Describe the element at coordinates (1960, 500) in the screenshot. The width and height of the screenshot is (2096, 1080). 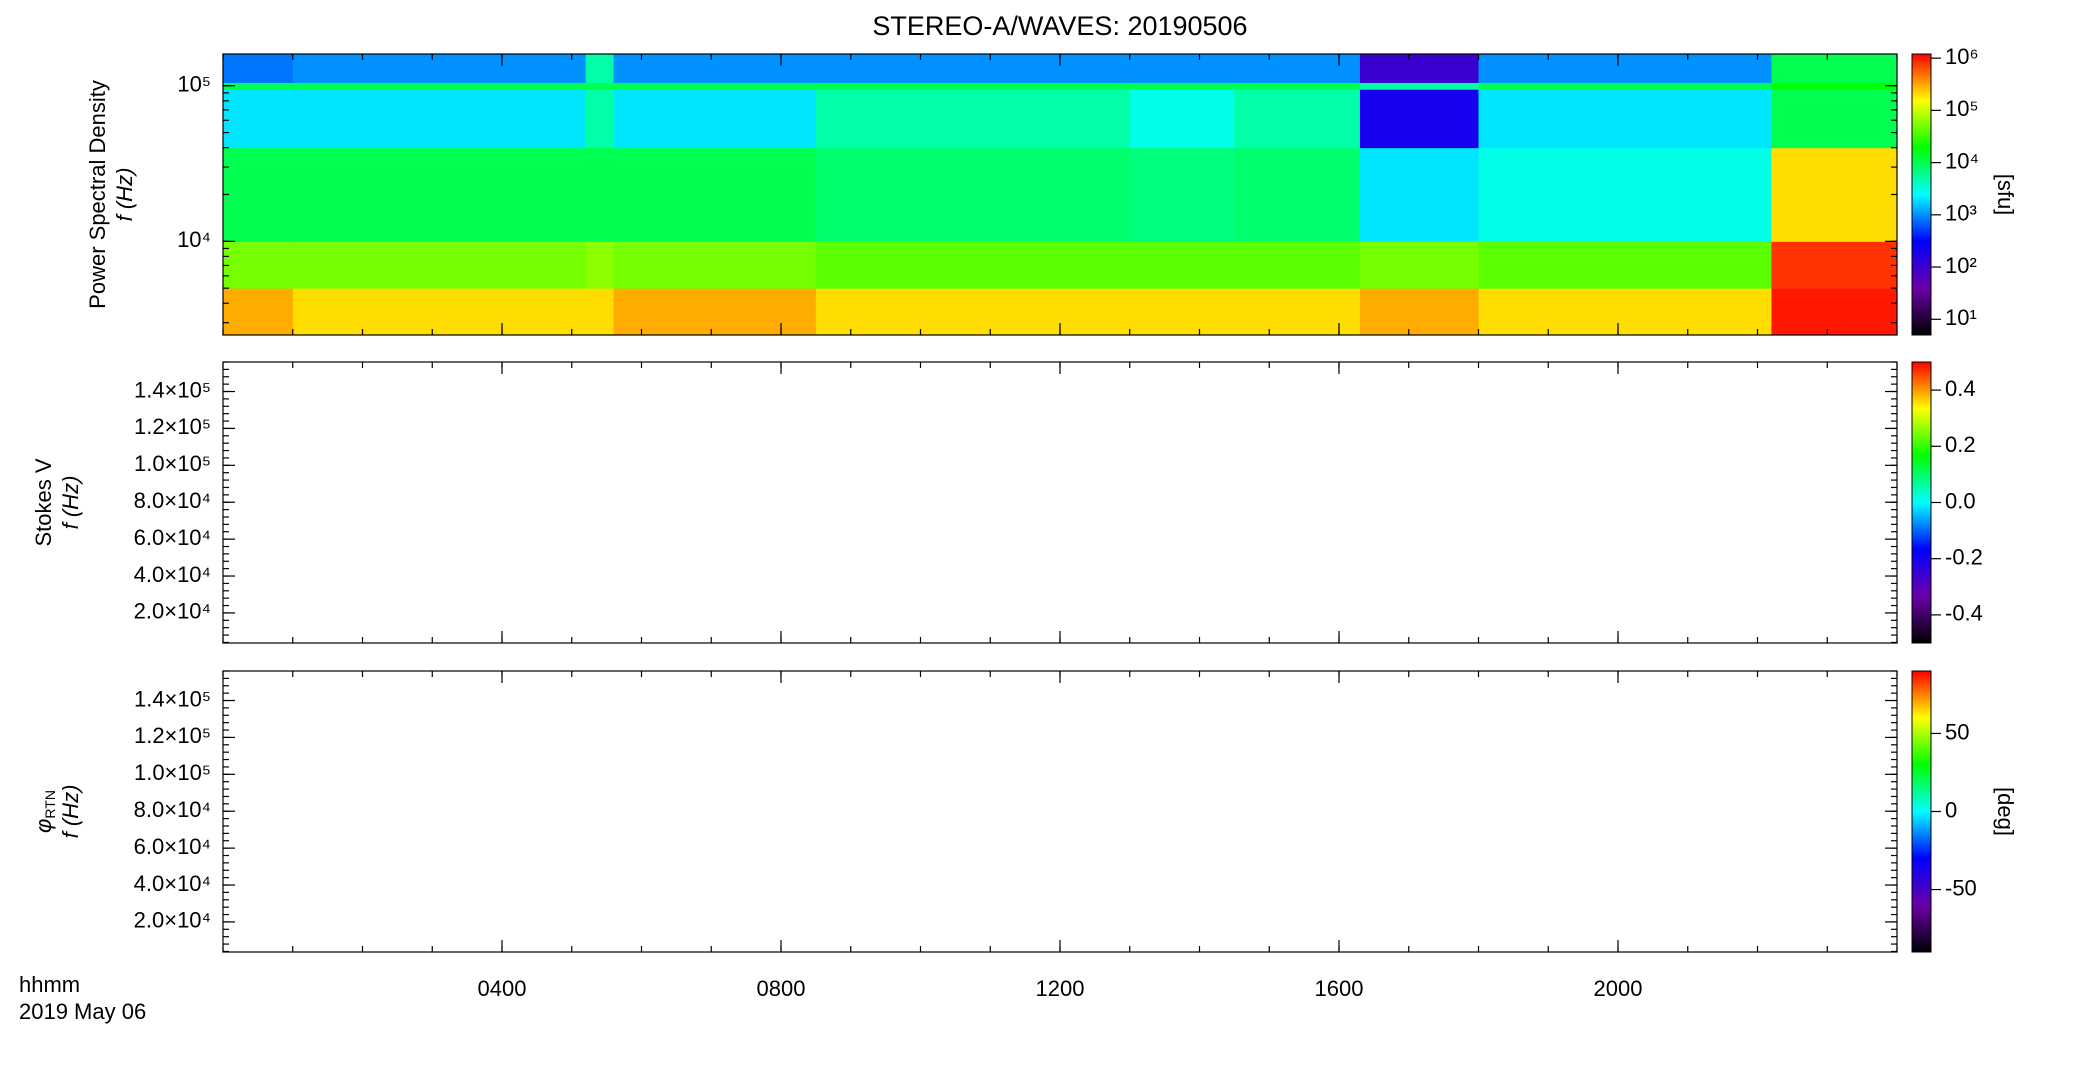
I see `colorbar-tick-label: 0.0` at that location.